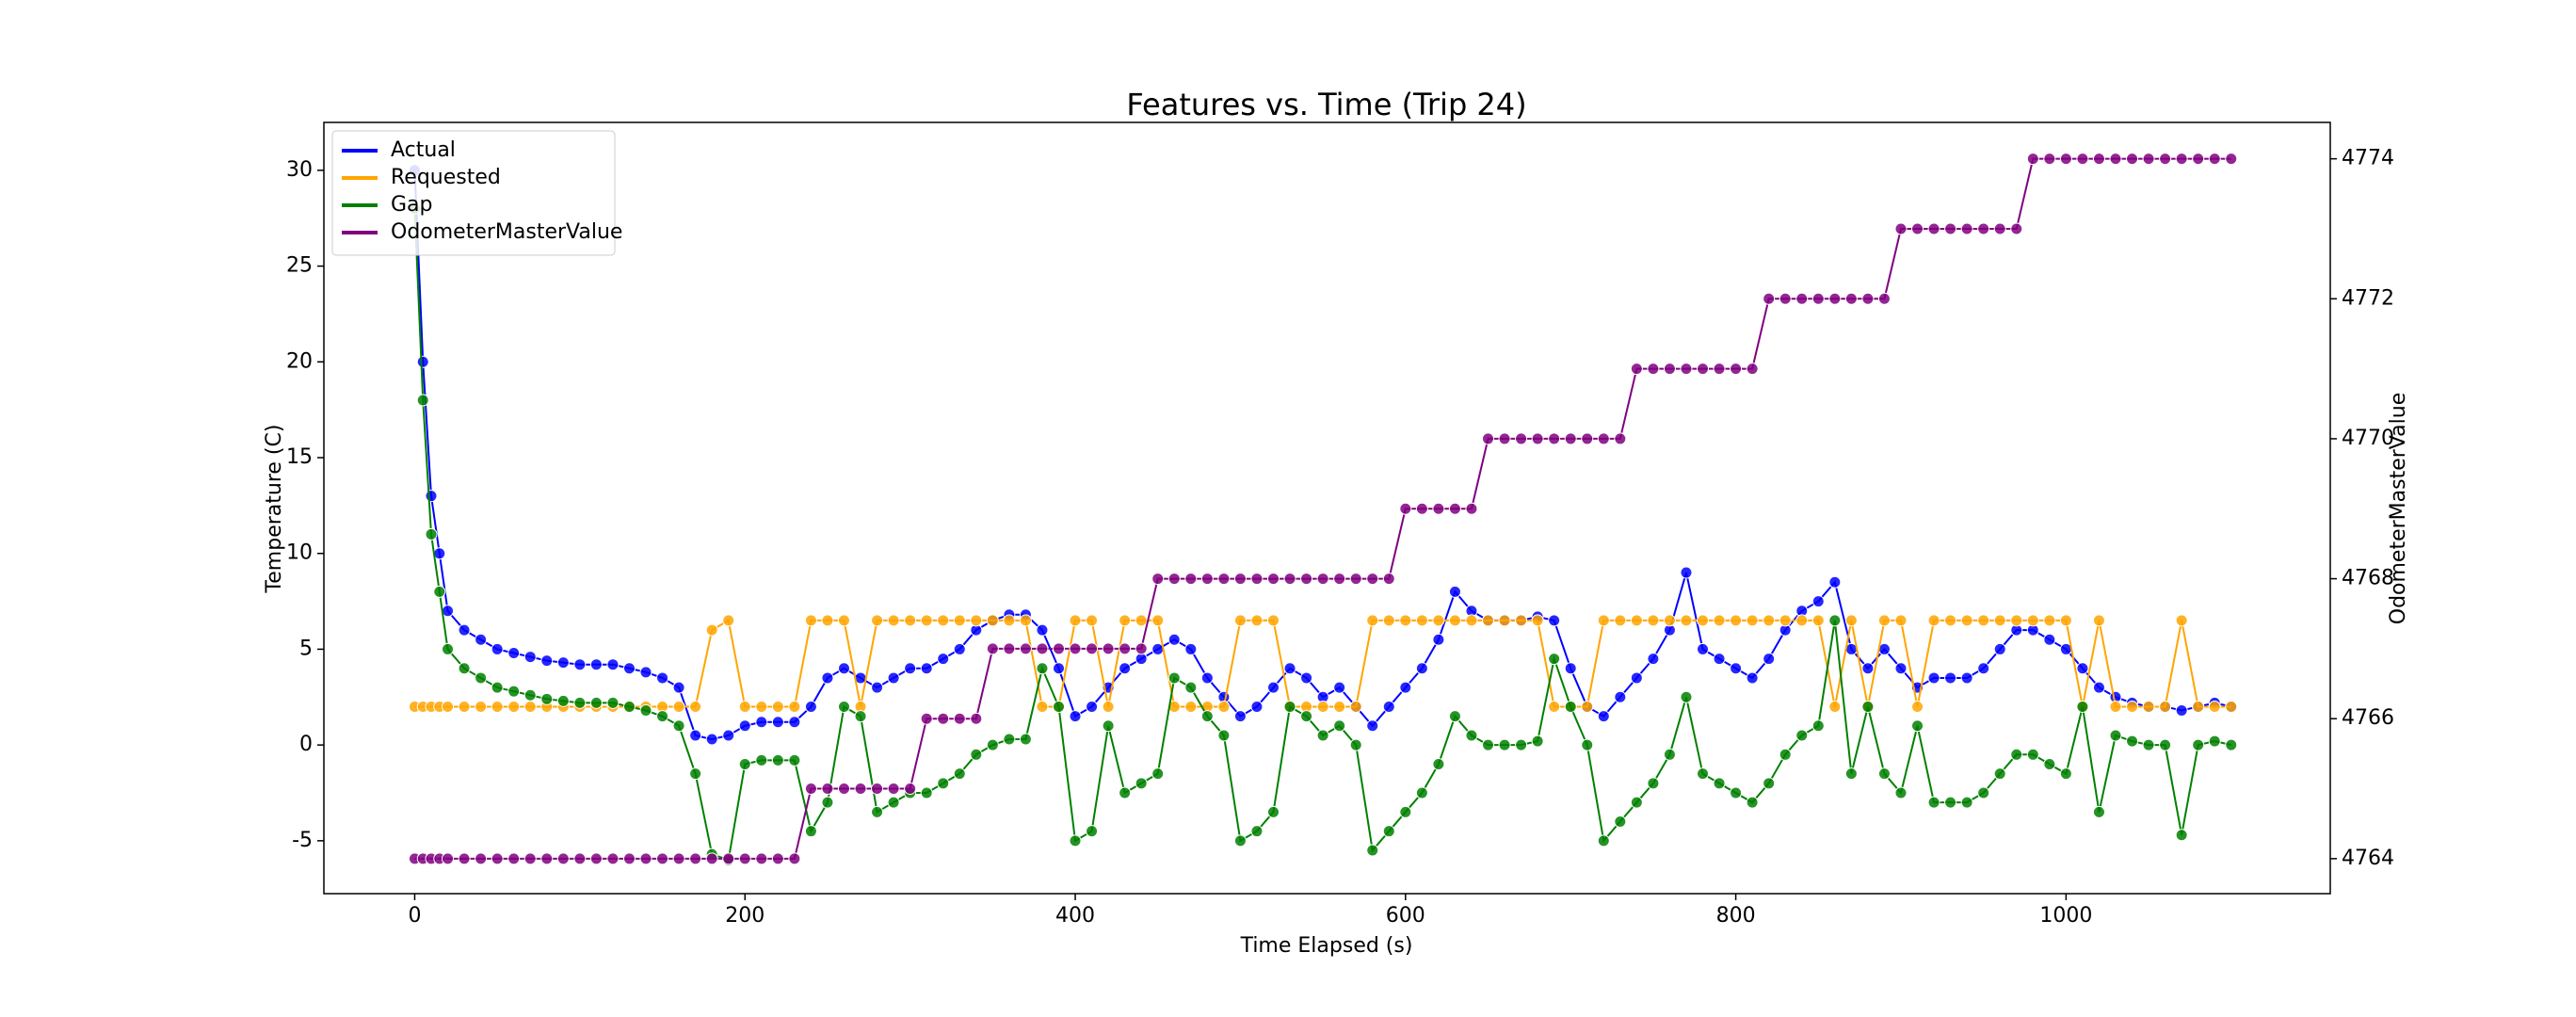 The width and height of the screenshot is (2576, 1017). Describe the element at coordinates (306, 744) in the screenshot. I see `y-tick-label: 0` at that location.